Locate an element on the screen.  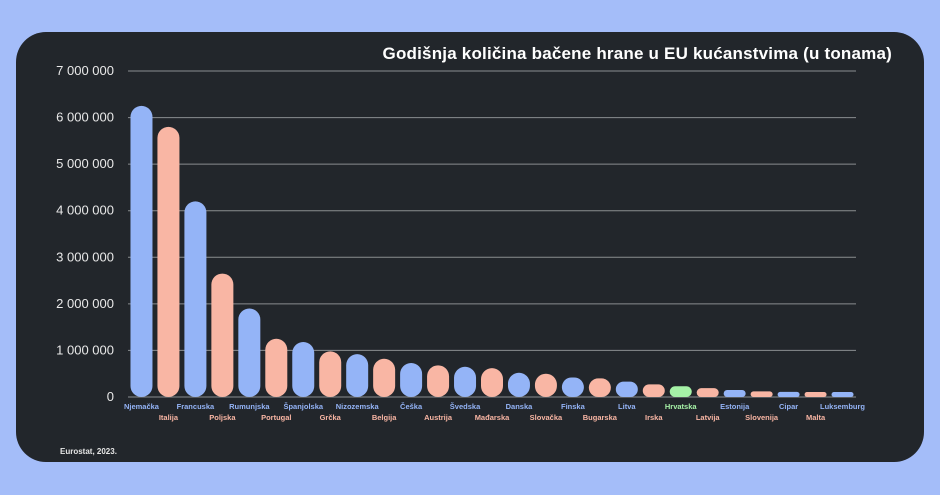
x-tick-label: Luksemburg is located at coordinates (842, 406).